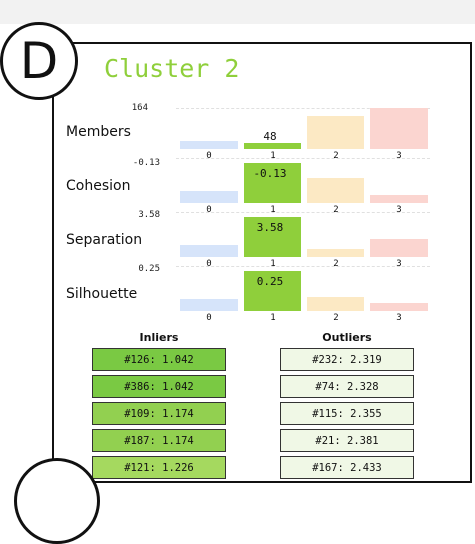 This screenshot has height=544, width=475. What do you see at coordinates (104, 240) in the screenshot?
I see `metric-label-separation: Separation` at bounding box center [104, 240].